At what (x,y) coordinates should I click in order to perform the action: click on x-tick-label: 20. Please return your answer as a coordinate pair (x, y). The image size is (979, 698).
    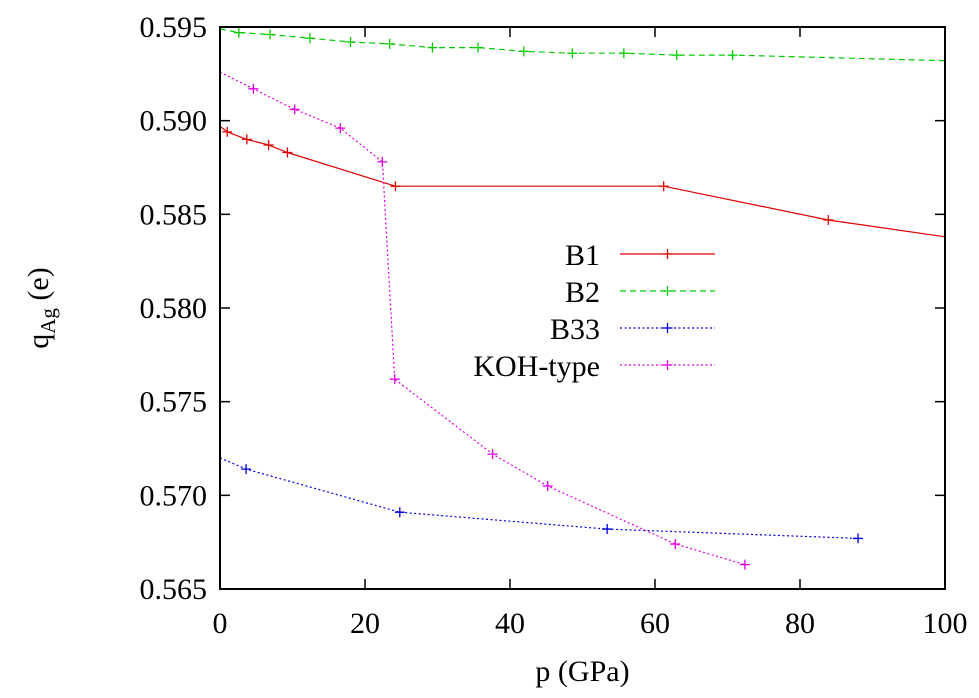
    Looking at the image, I should click on (365, 623).